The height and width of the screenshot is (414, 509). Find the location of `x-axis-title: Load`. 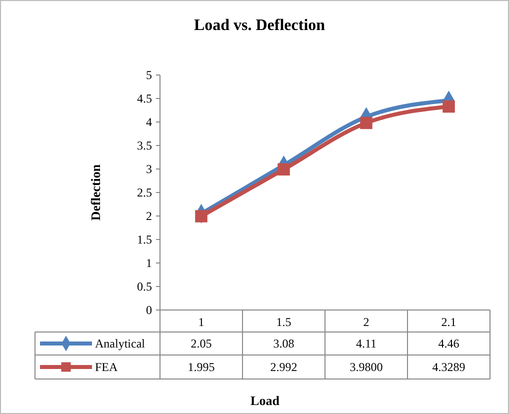

x-axis-title: Load is located at coordinates (265, 400).